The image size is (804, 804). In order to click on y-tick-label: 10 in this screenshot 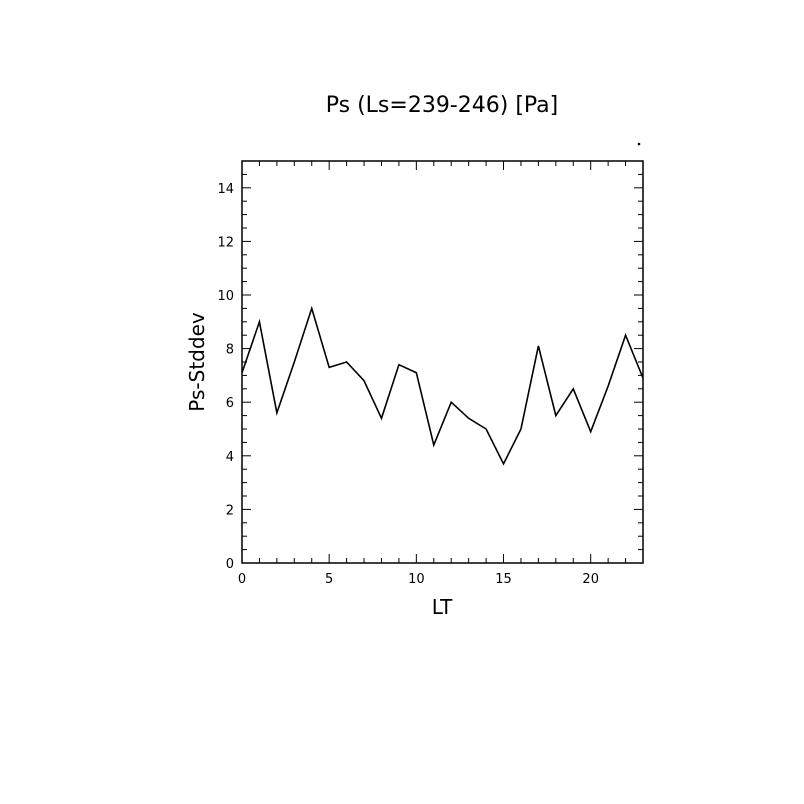, I will do `click(225, 296)`.